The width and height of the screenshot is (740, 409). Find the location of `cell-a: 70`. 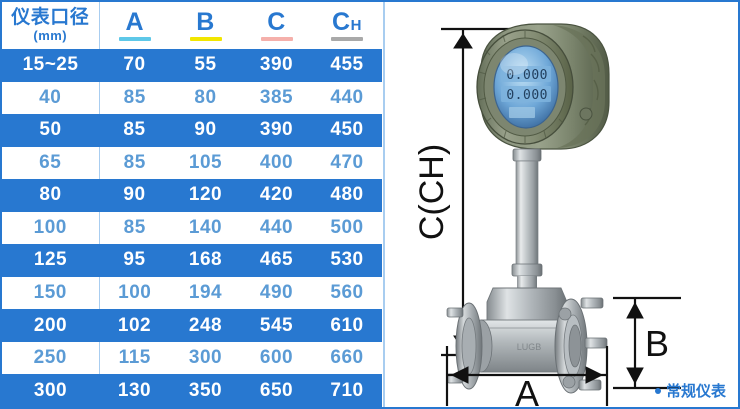

cell-a: 70 is located at coordinates (134, 65).